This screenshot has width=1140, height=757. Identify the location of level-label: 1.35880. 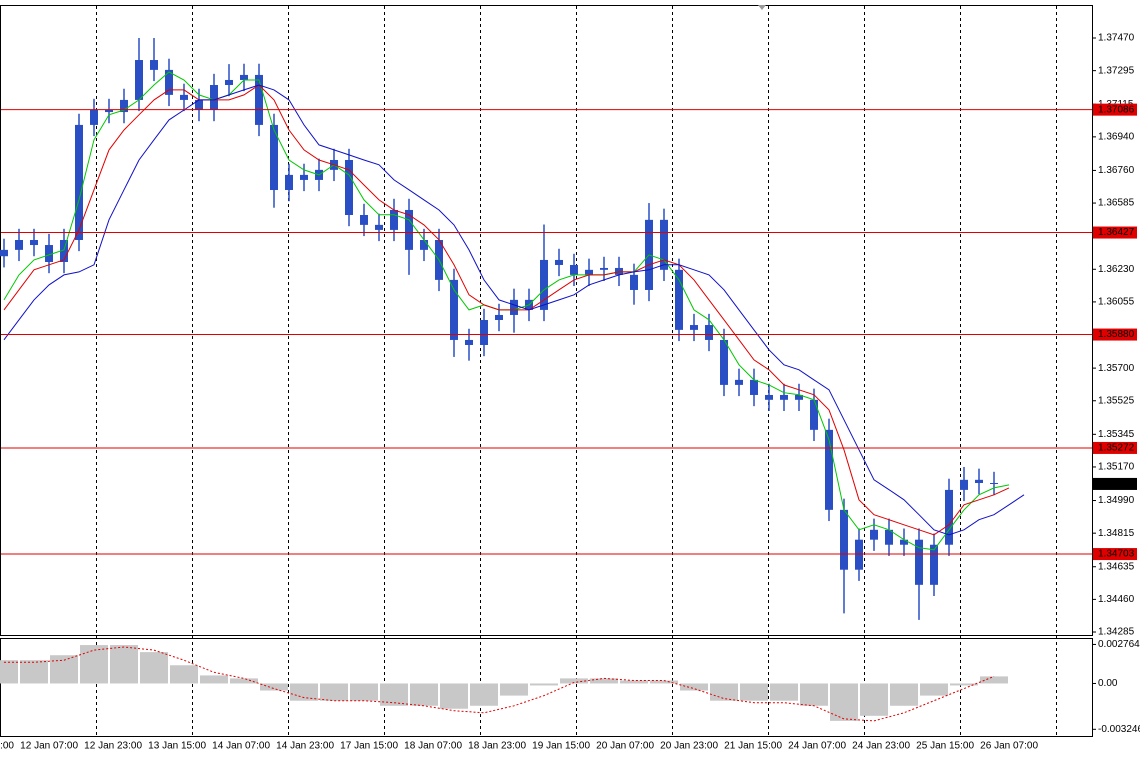
(1116, 334).